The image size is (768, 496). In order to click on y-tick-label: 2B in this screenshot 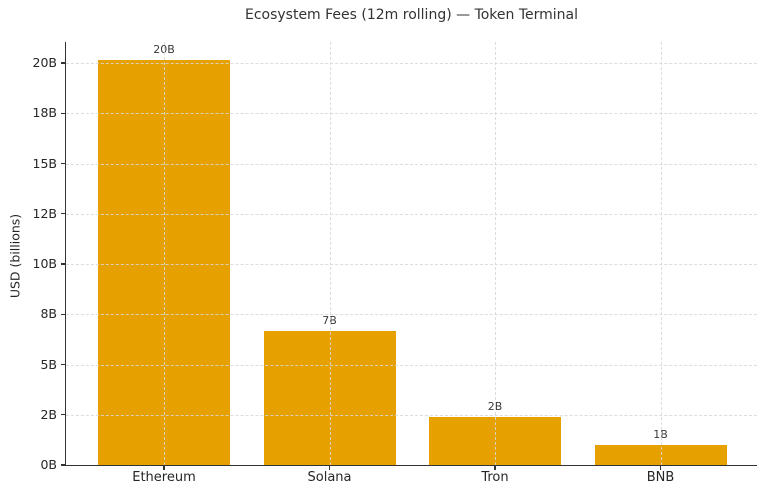, I will do `click(48, 414)`.